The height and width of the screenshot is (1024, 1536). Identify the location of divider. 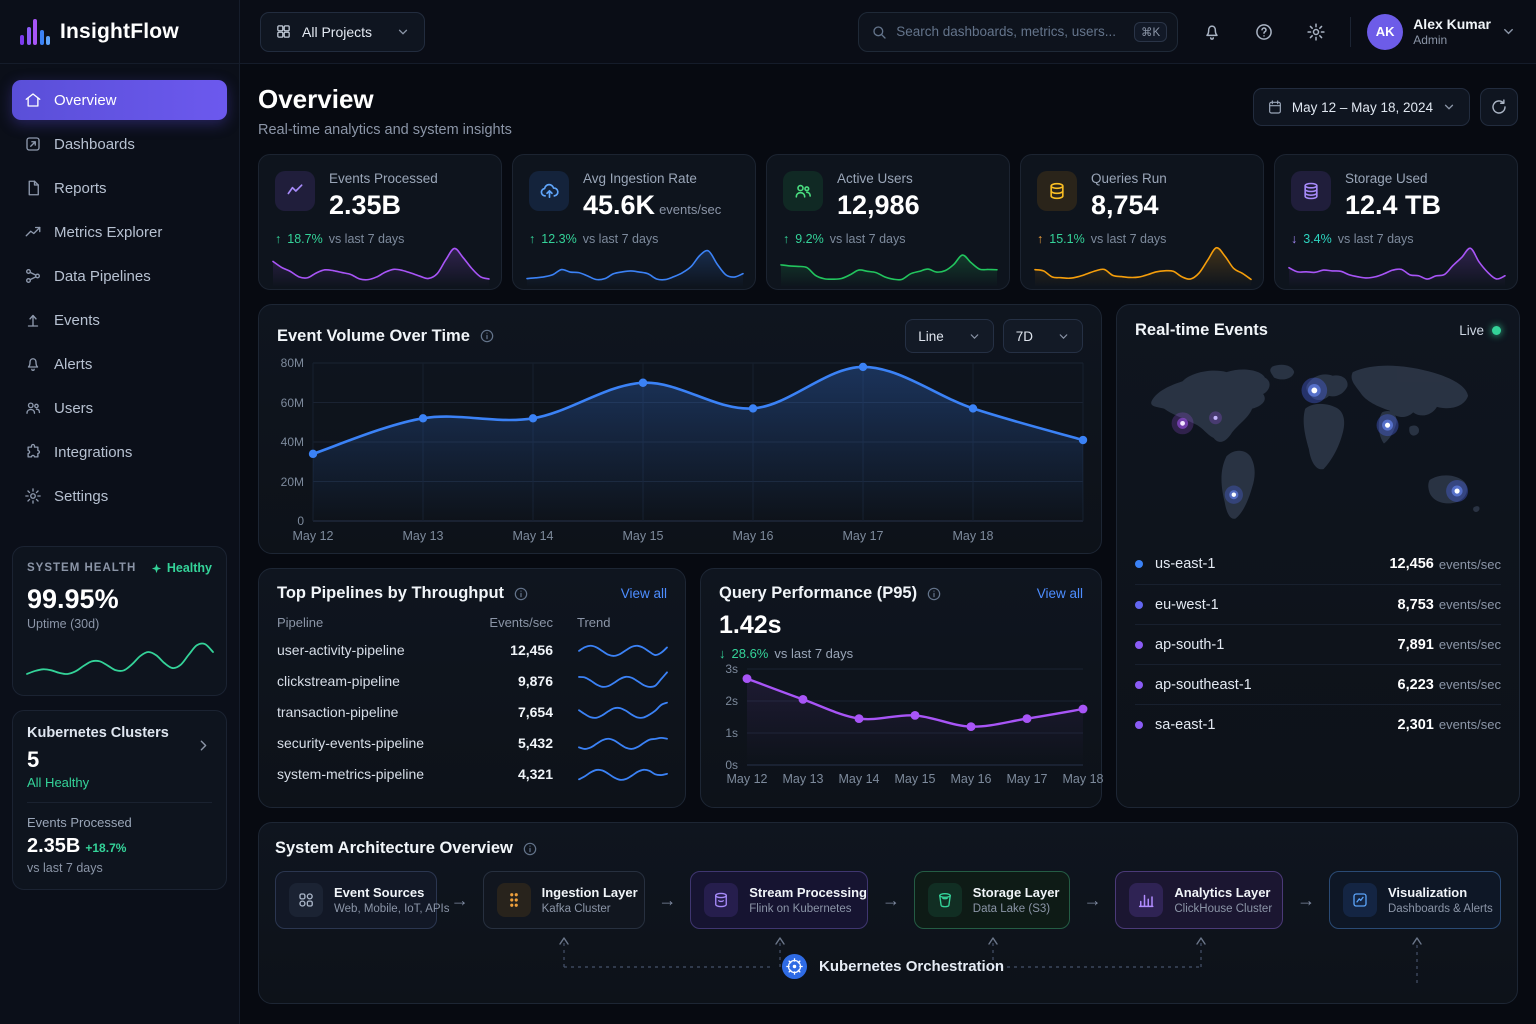
(119, 802).